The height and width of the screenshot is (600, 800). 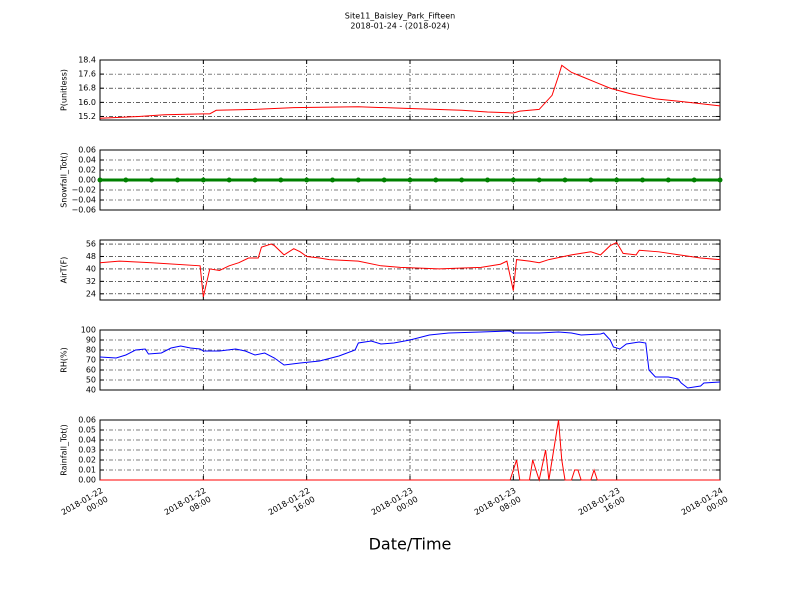 I want to click on y-axis-label: P(unitless), so click(x=64, y=90).